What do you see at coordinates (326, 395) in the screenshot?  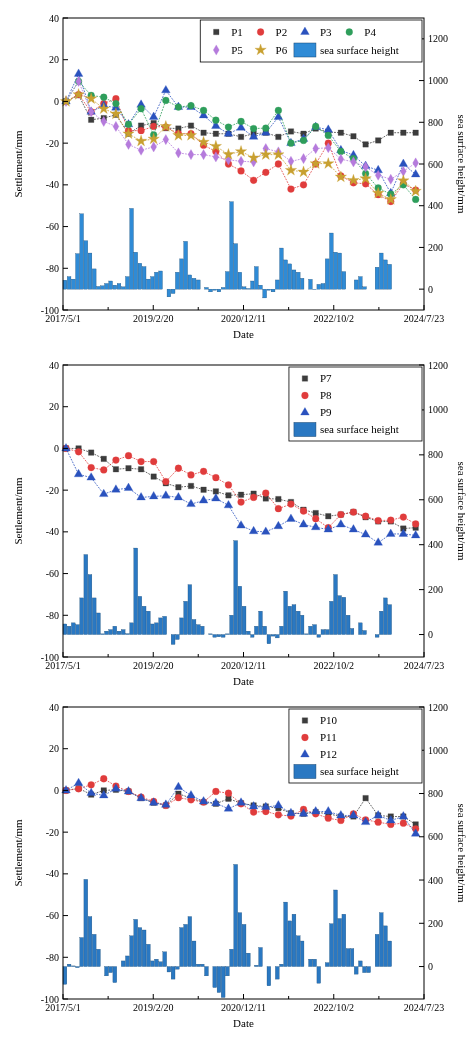 I see `legend-label: P8` at bounding box center [326, 395].